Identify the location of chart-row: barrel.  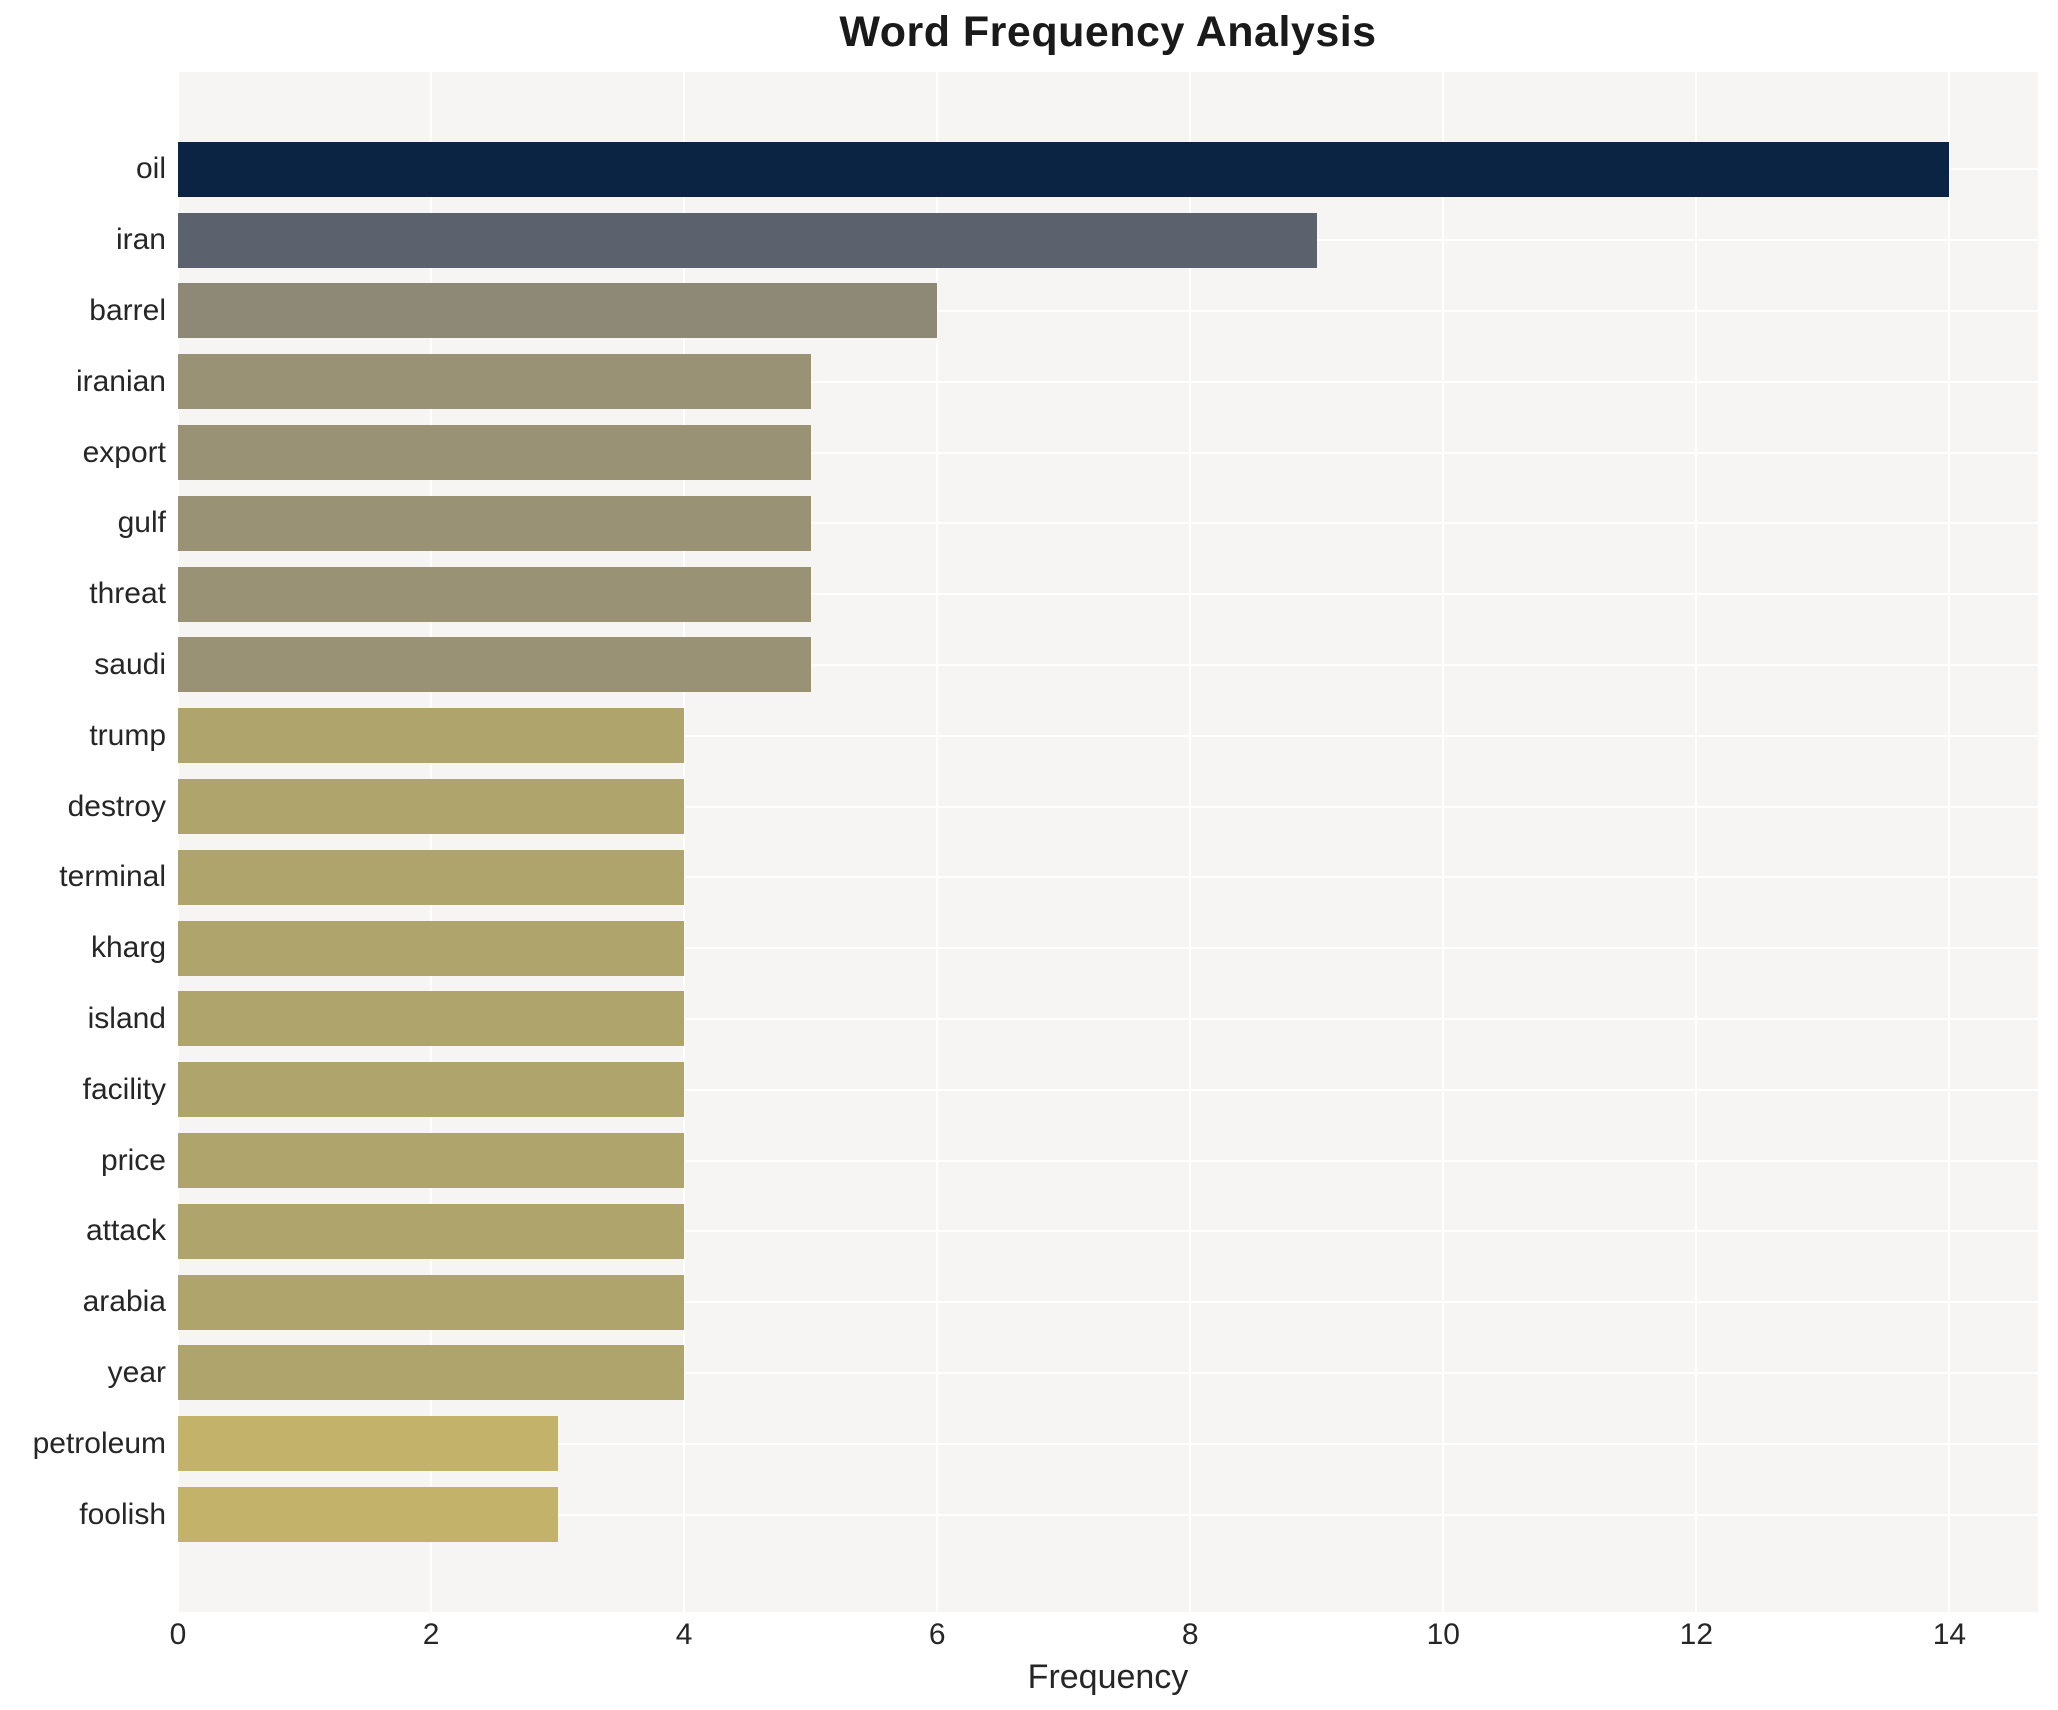
(1019, 311).